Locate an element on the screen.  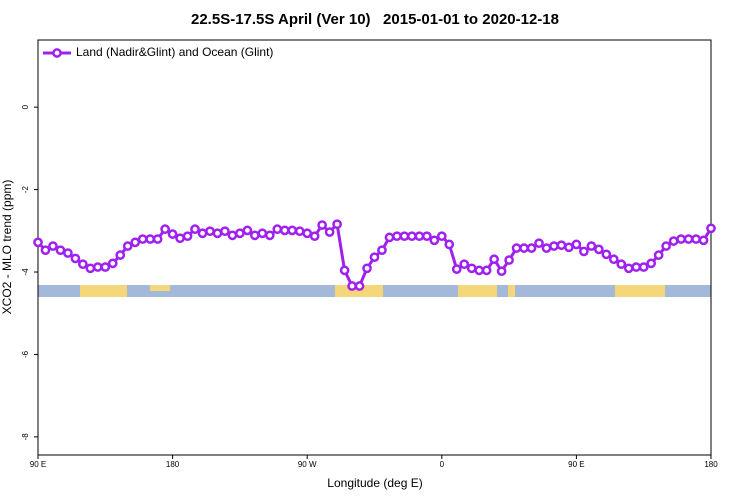
legend-marker is located at coordinates (57, 53).